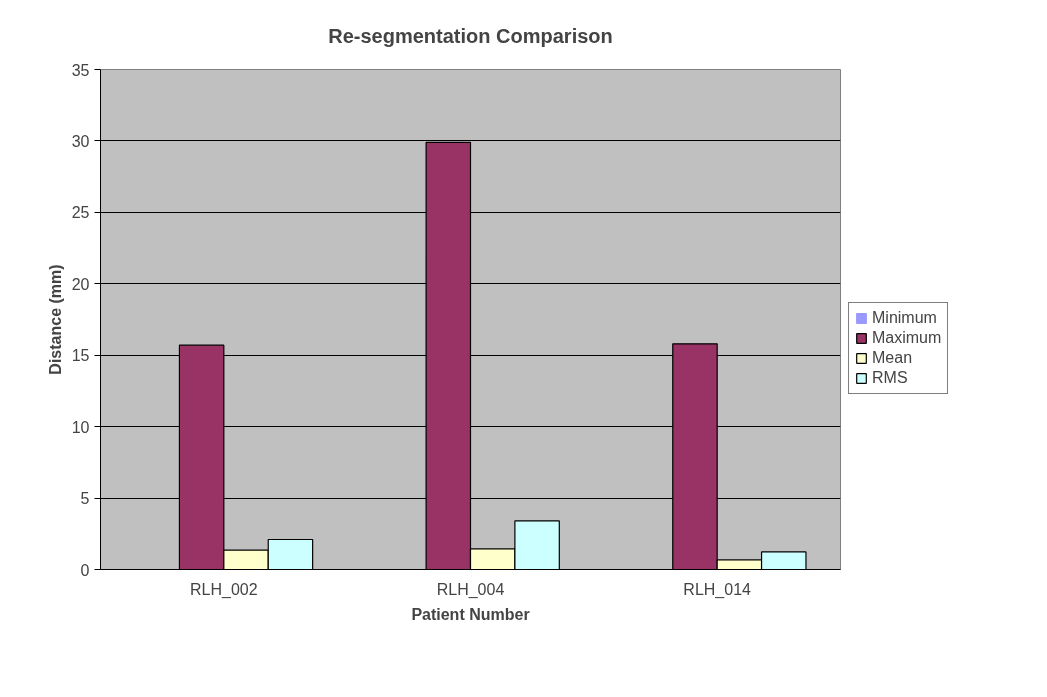 The width and height of the screenshot is (1047, 697). I want to click on y-axis-title: Distance (mm), so click(55, 319).